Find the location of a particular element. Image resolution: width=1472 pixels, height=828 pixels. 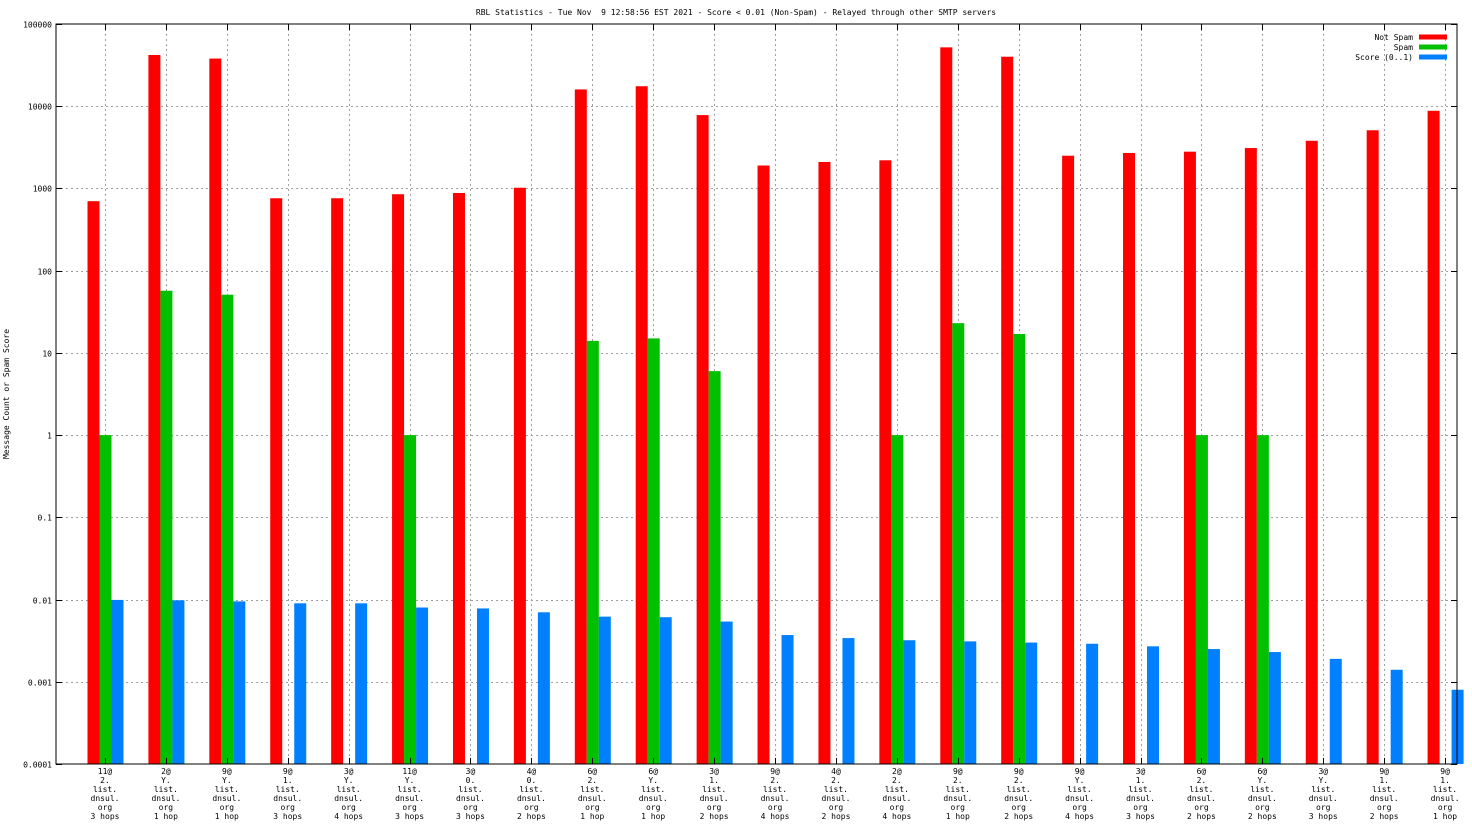

x-tick-label: 9@ 2. list. dnsul. org 2 hops is located at coordinates (1018, 794).